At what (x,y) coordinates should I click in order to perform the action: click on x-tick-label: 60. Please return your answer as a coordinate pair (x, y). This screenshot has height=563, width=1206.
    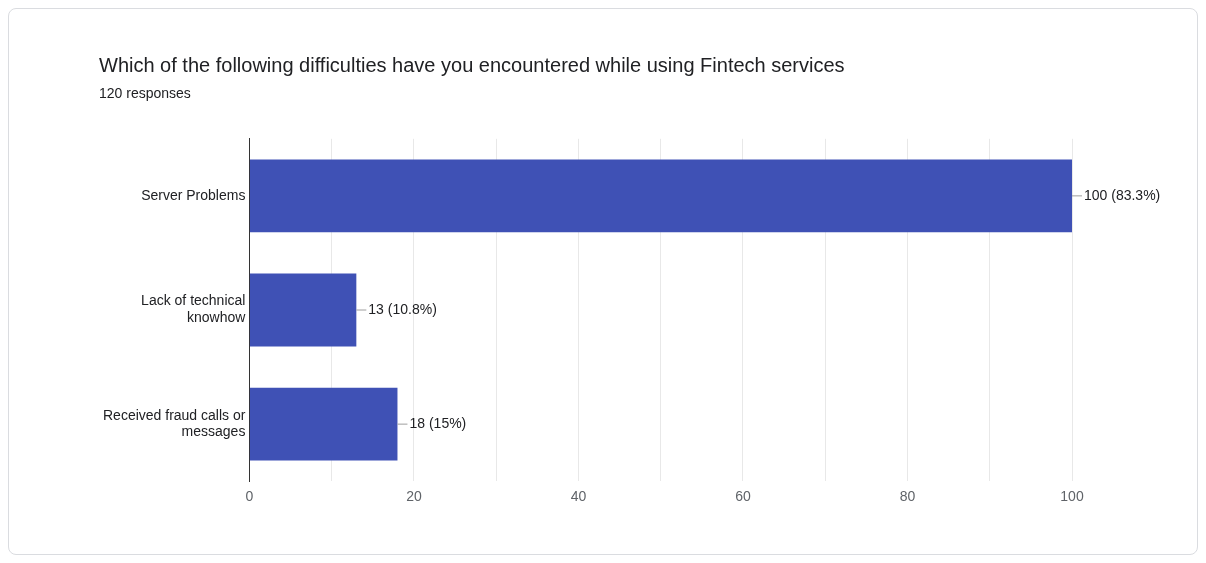
    Looking at the image, I should click on (743, 496).